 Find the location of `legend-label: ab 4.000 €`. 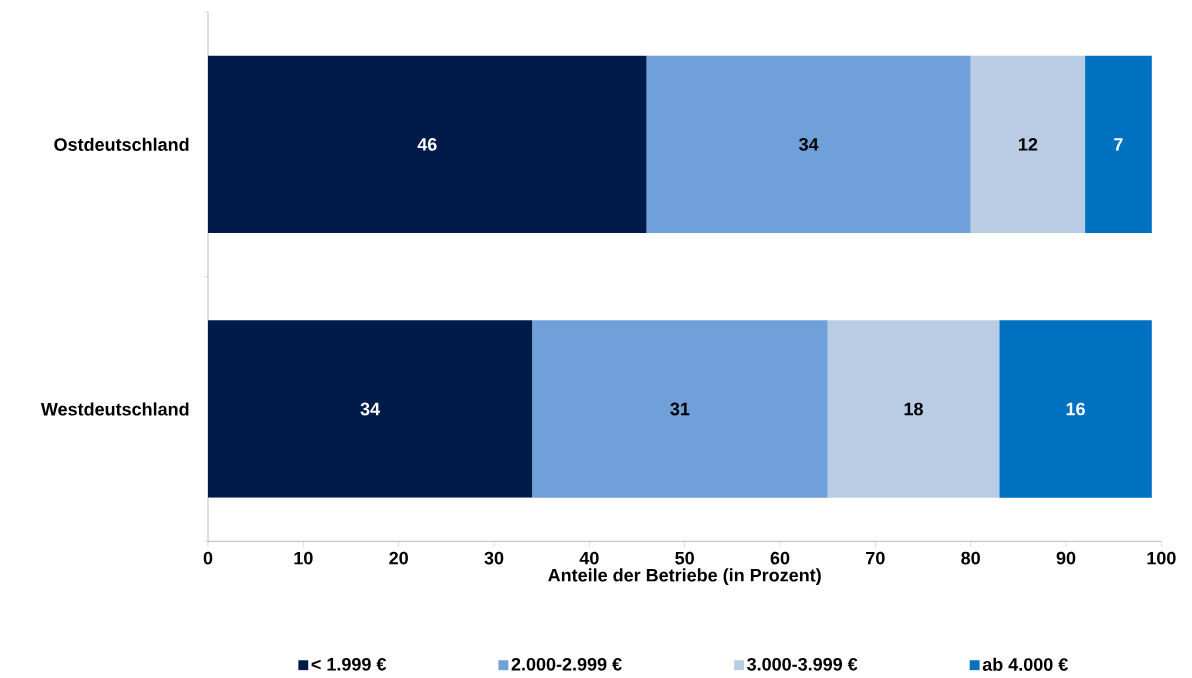

legend-label: ab 4.000 € is located at coordinates (1025, 664).